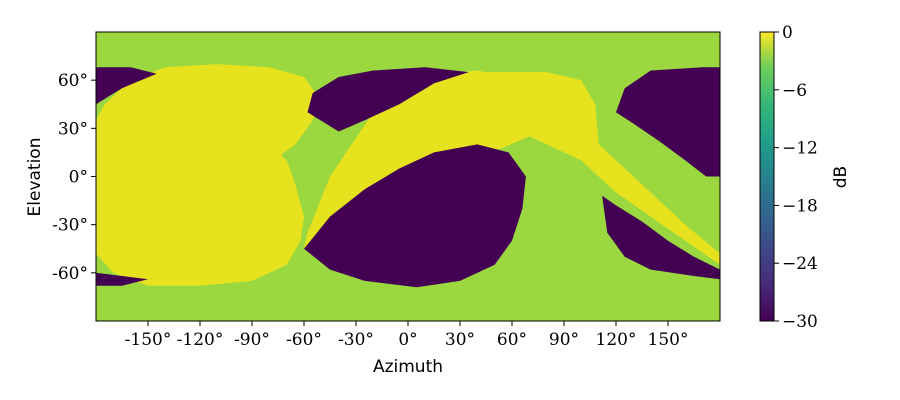 Image resolution: width=900 pixels, height=400 pixels. Describe the element at coordinates (70, 274) in the screenshot. I see `y-tick-label: -60°` at that location.